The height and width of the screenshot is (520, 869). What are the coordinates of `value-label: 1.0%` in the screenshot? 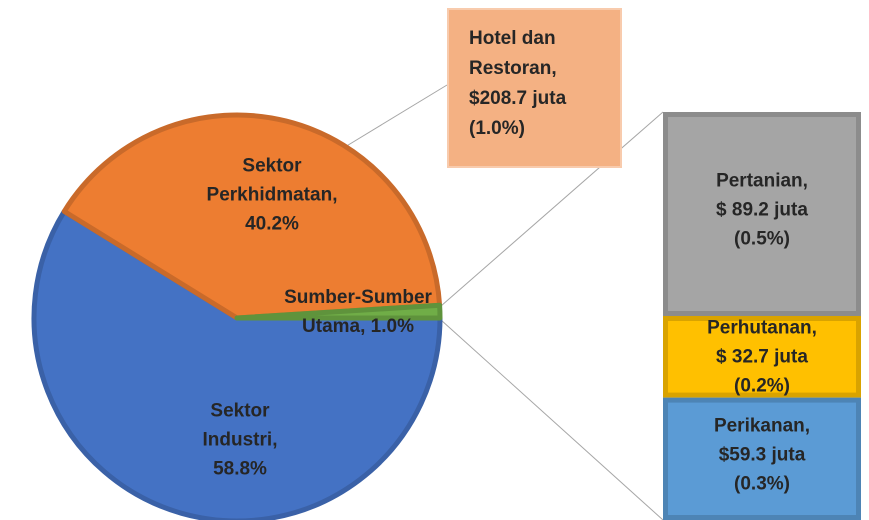 It's located at (392, 326).